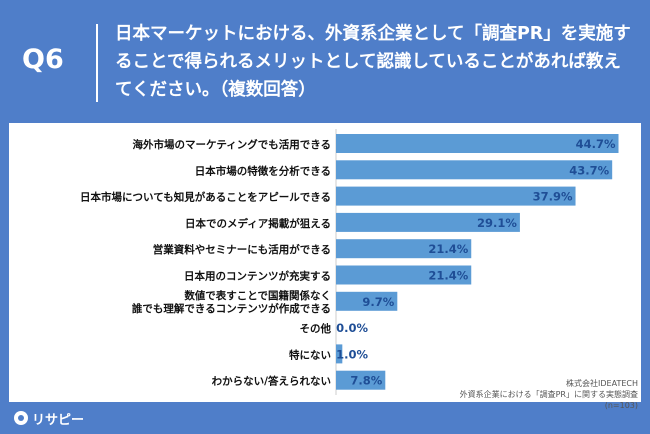  I want to click on source-company: 株式会社IDEATECH, so click(602, 383).